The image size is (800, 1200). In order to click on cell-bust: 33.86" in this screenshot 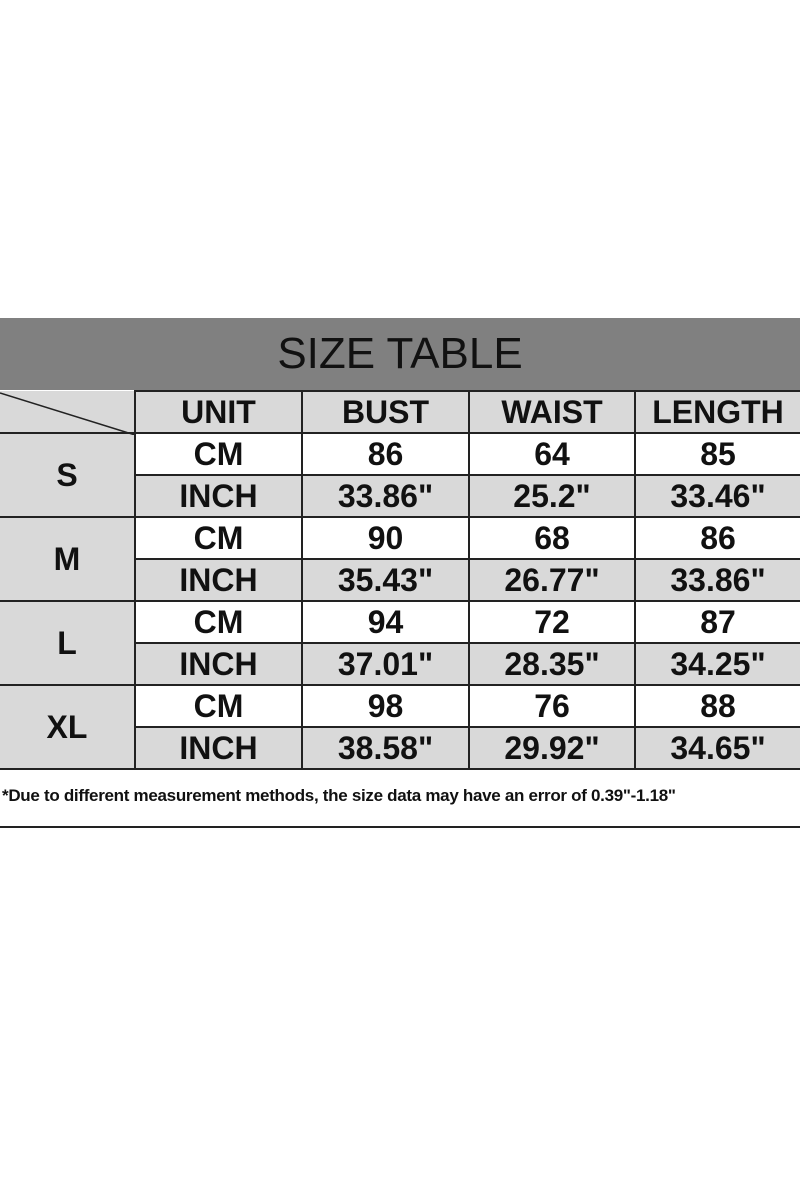, I will do `click(385, 496)`.